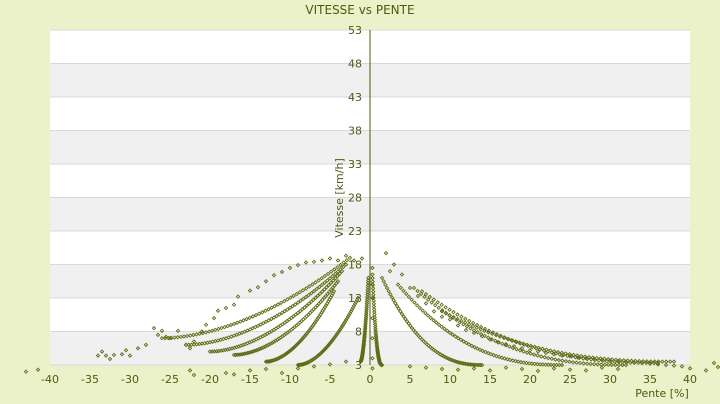  What do you see at coordinates (355, 164) in the screenshot?
I see `y-tick-label: 33` at bounding box center [355, 164].